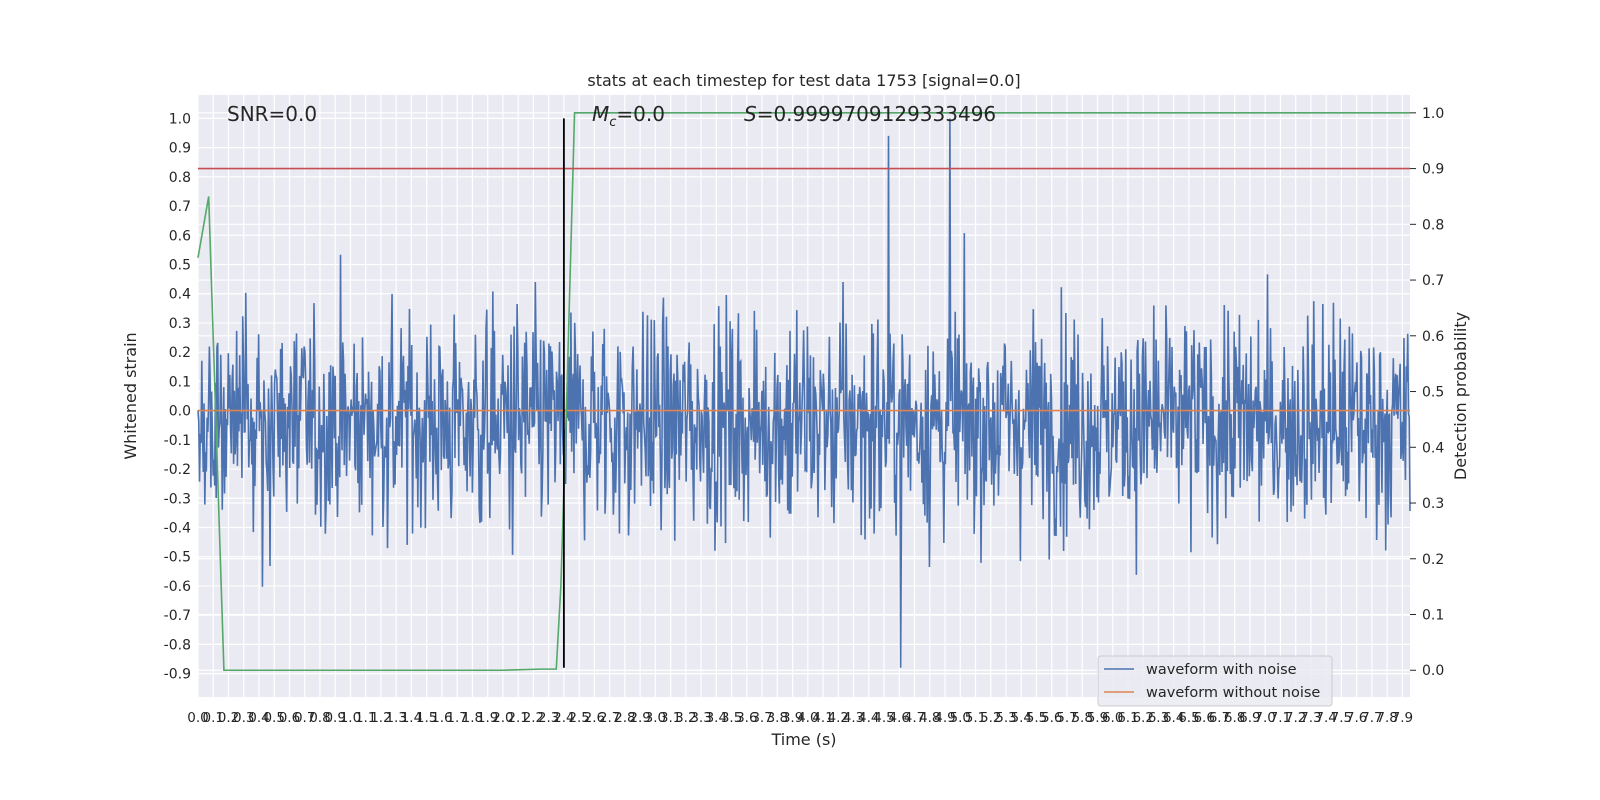 The height and width of the screenshot is (800, 1600). I want to click on x-tick-label: 7.5, so click(1341, 718).